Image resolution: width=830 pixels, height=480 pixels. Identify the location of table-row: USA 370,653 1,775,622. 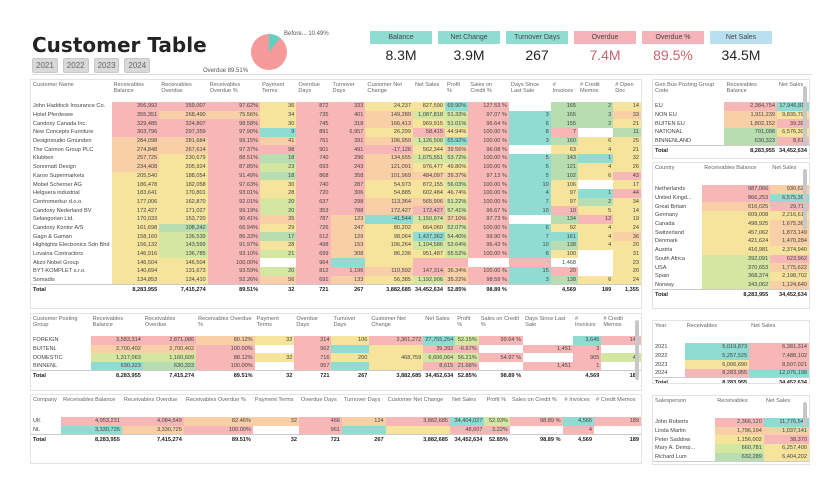
(731, 267).